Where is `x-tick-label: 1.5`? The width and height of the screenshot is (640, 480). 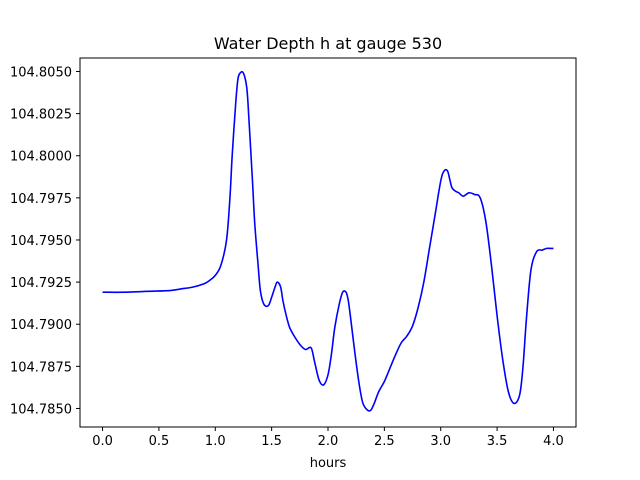
x-tick-label: 1.5 is located at coordinates (271, 441).